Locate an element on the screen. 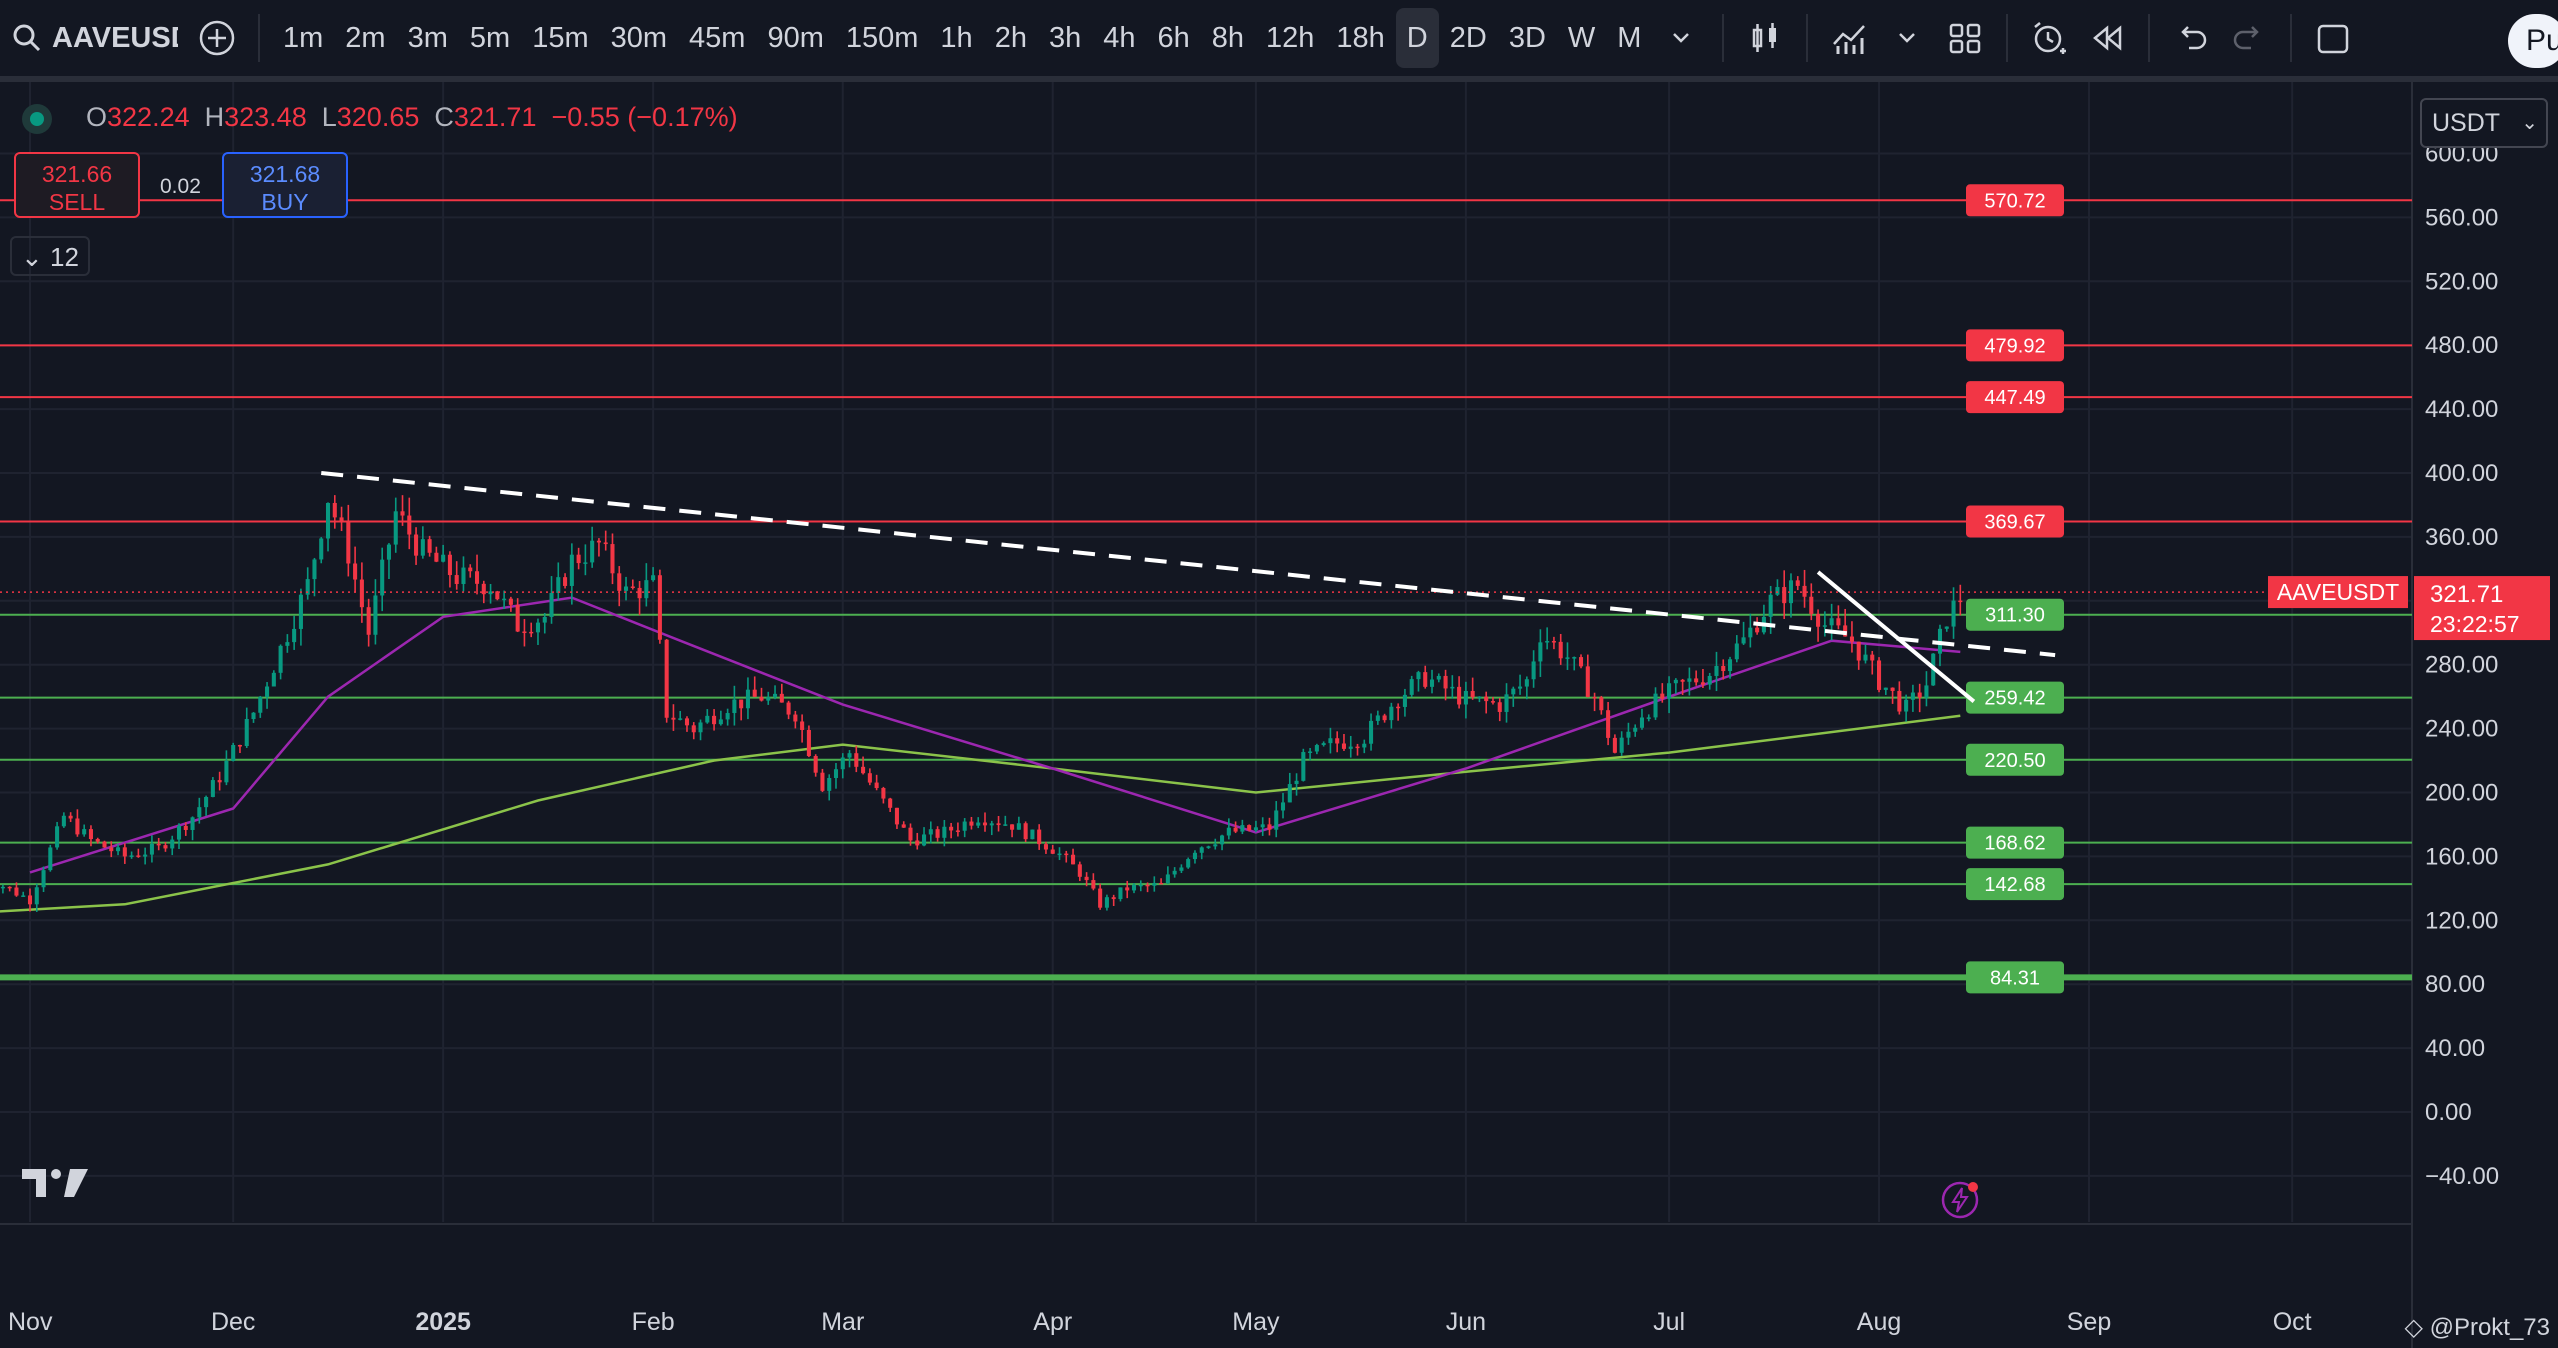 This screenshot has width=2558, height=1348. price-axis-tick-label: 360.00 is located at coordinates (2461, 537).